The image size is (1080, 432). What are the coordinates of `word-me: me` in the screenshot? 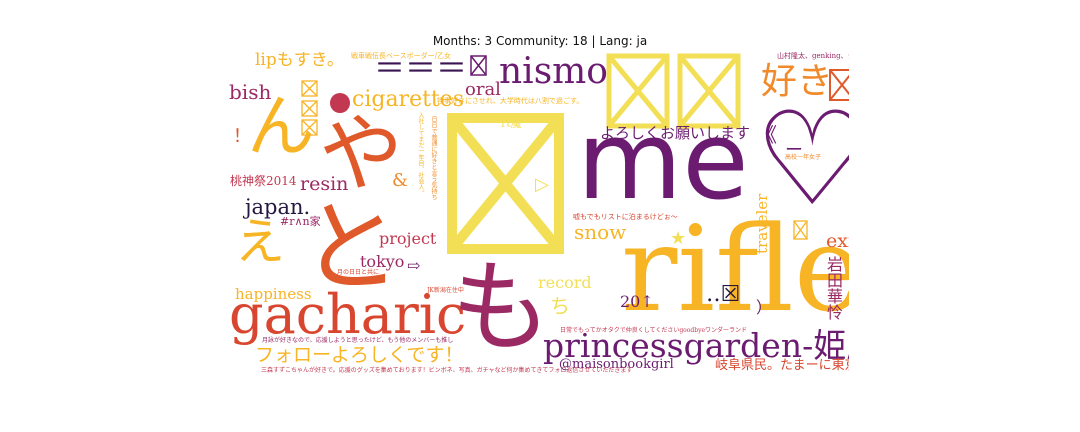 It's located at (663, 161).